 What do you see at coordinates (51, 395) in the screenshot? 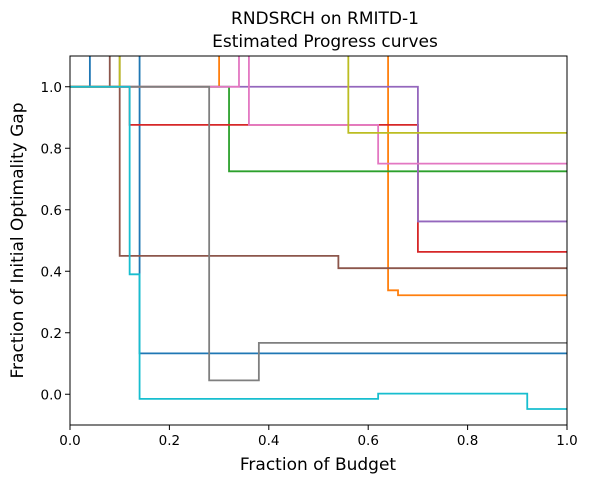
I see `y-tick-label: 0.0` at bounding box center [51, 395].